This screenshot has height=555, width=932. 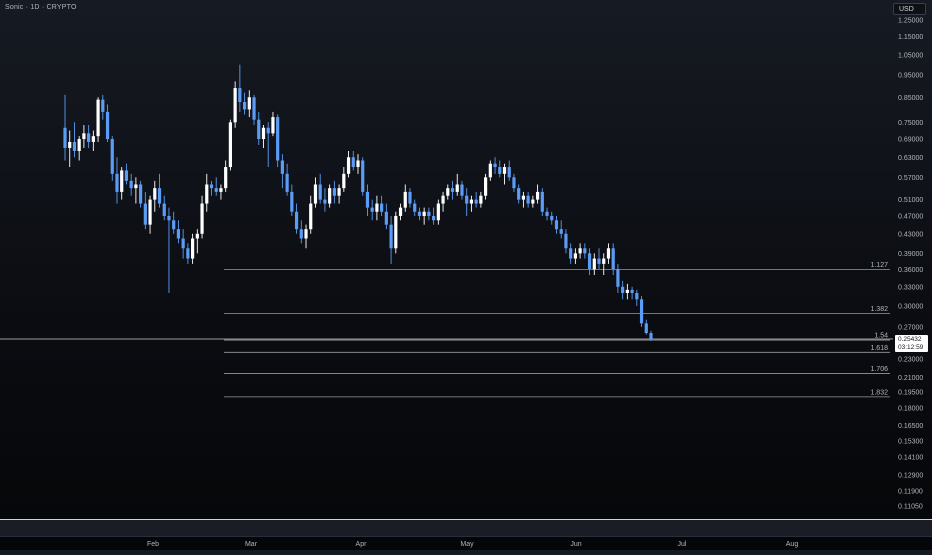 I want to click on x-tick-label: Jul, so click(x=682, y=544).